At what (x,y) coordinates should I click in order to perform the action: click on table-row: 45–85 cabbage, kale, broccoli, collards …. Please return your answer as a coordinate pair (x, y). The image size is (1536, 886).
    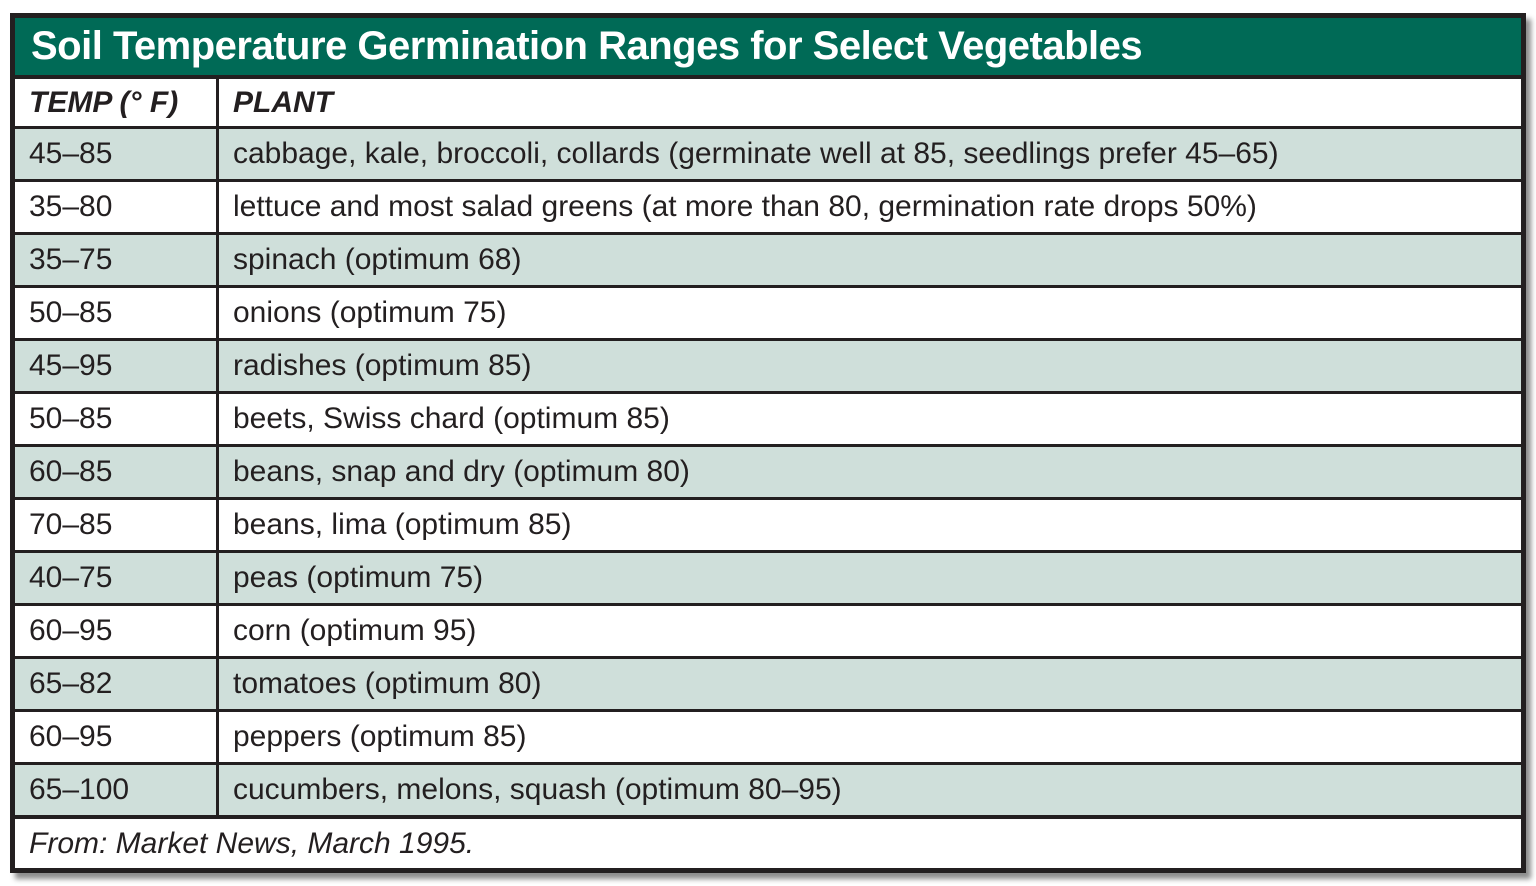
    Looking at the image, I should click on (768, 152).